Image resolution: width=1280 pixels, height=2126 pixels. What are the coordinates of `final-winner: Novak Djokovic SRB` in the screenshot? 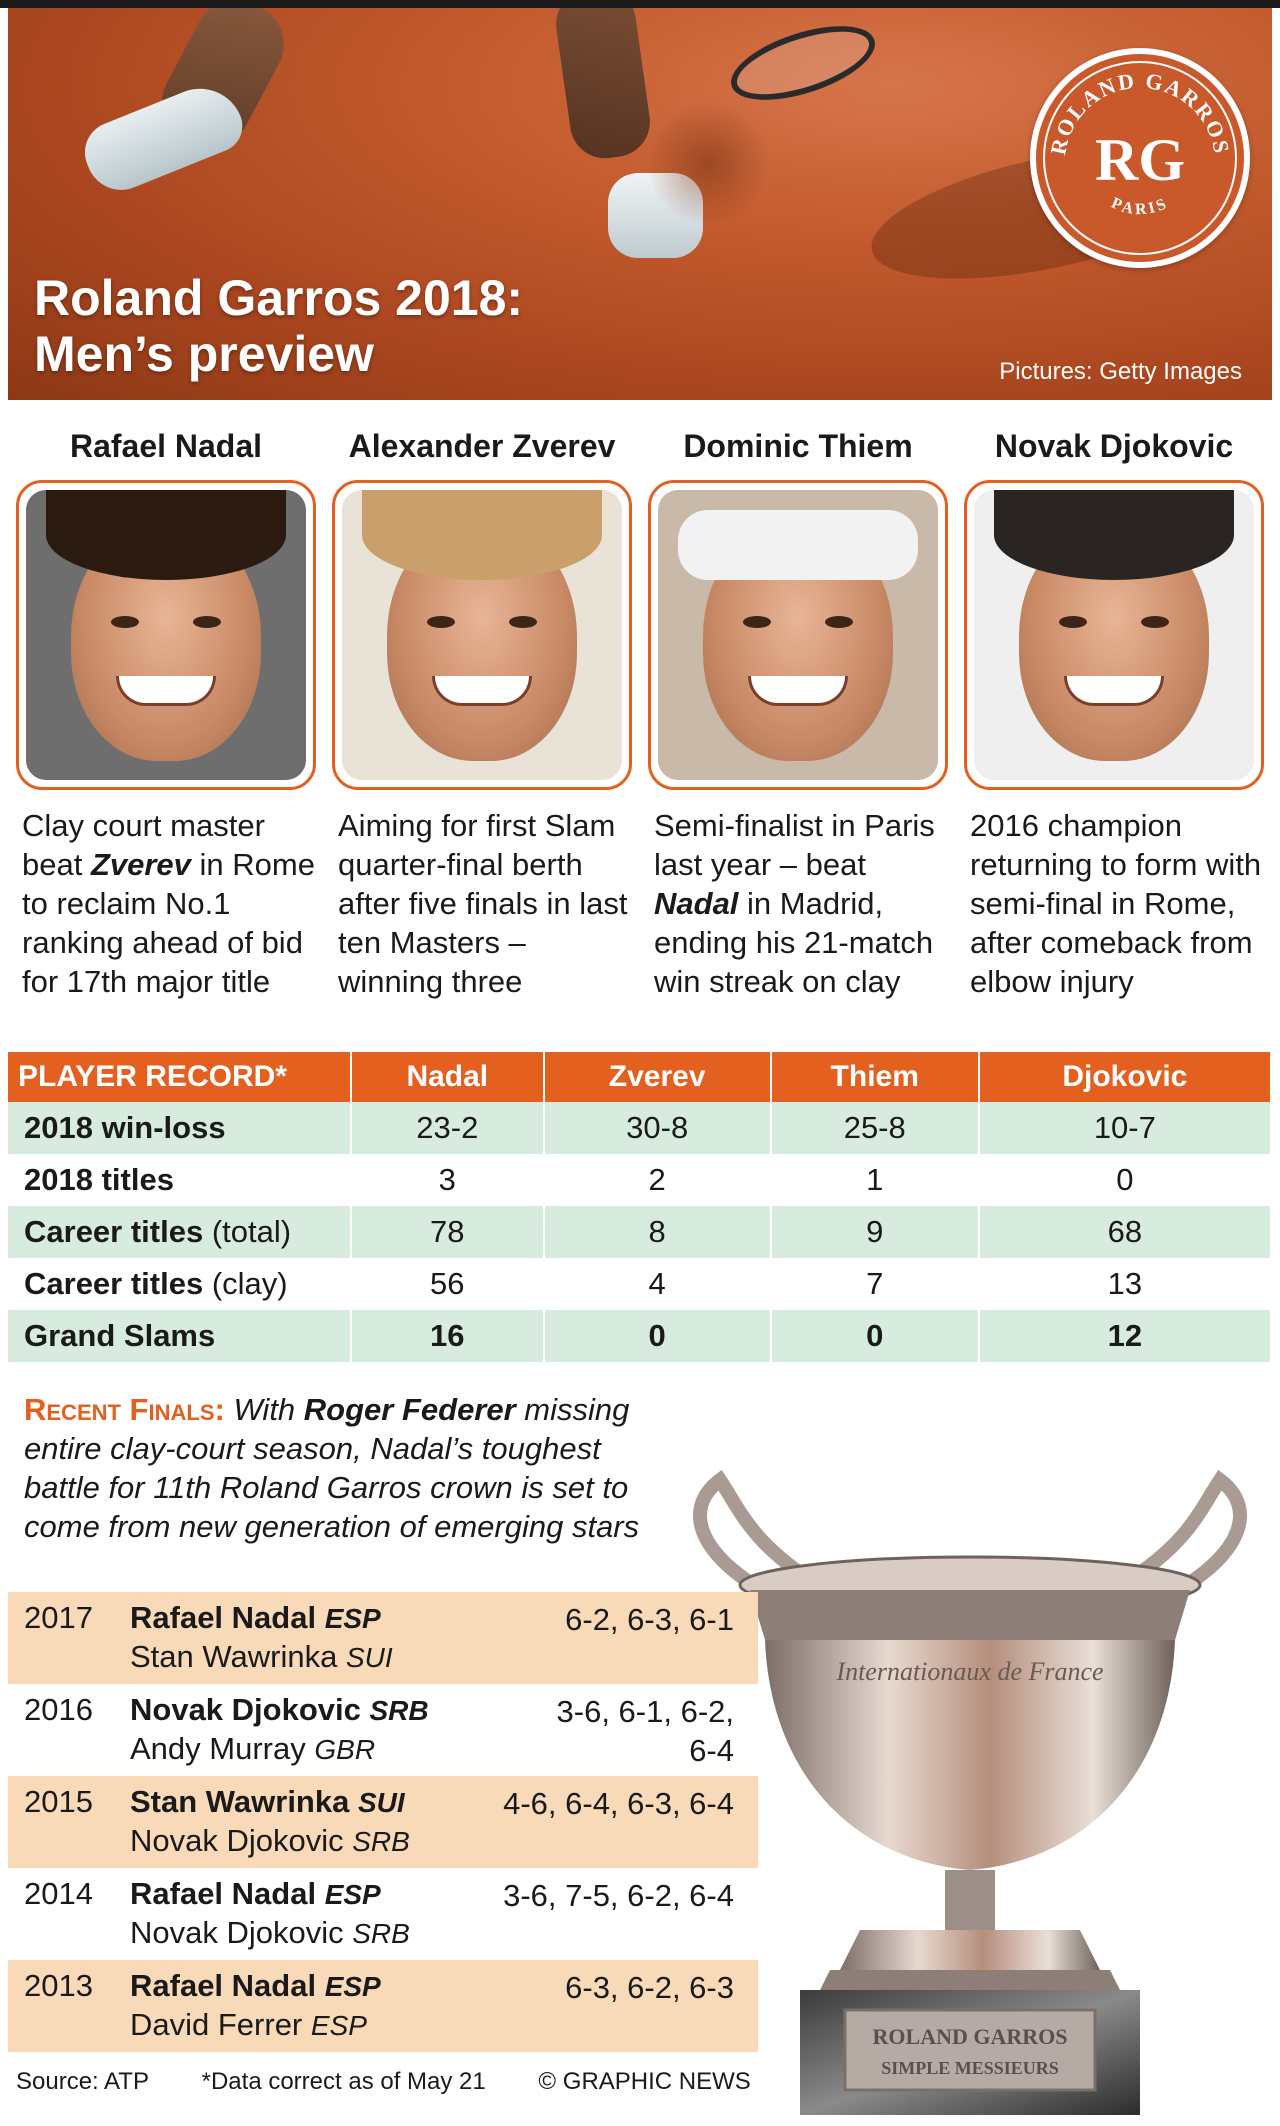 It's located at (279, 1710).